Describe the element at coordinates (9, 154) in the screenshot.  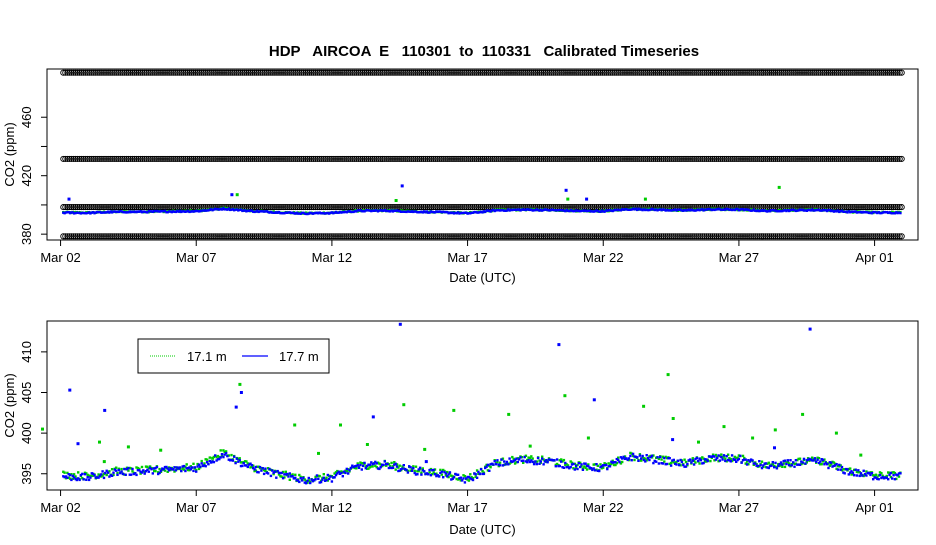
I see `y-axis-title: CO2 (ppm)` at that location.